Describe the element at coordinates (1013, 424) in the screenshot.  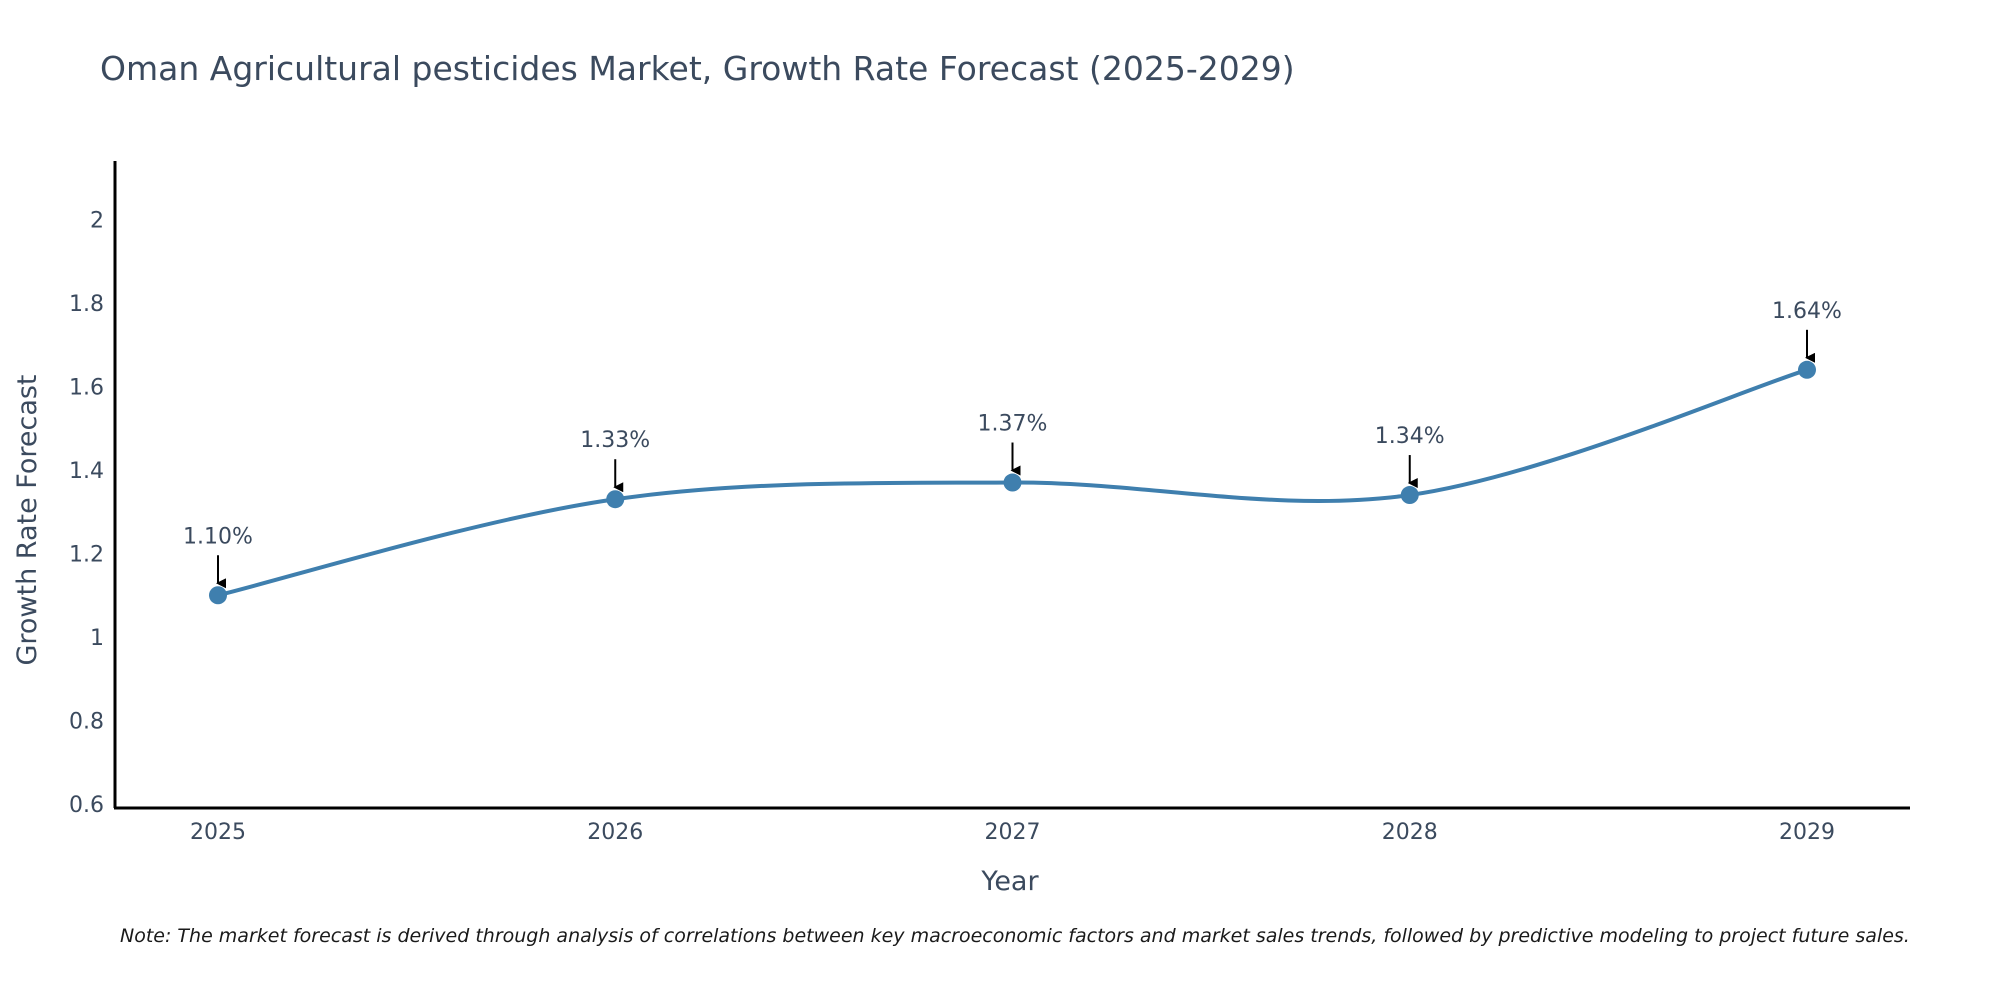
I see `data-label: 1.37%` at that location.